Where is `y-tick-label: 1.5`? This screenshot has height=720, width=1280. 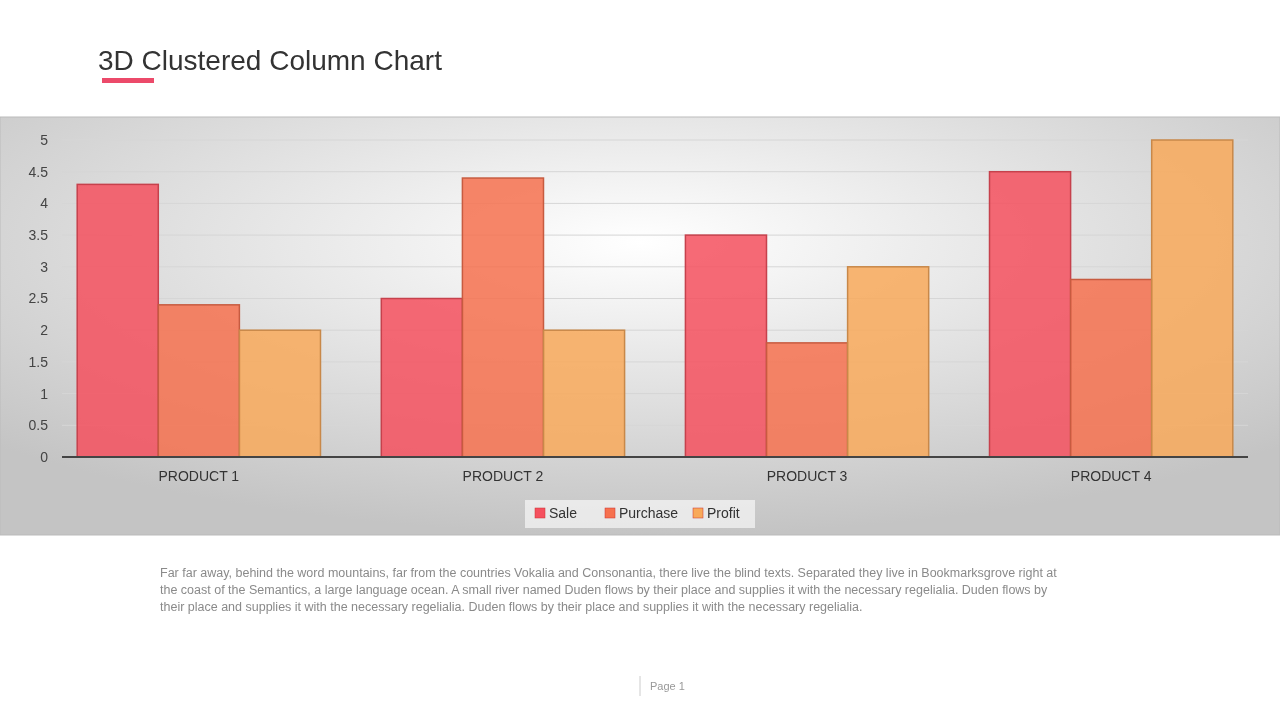 y-tick-label: 1.5 is located at coordinates (38, 361).